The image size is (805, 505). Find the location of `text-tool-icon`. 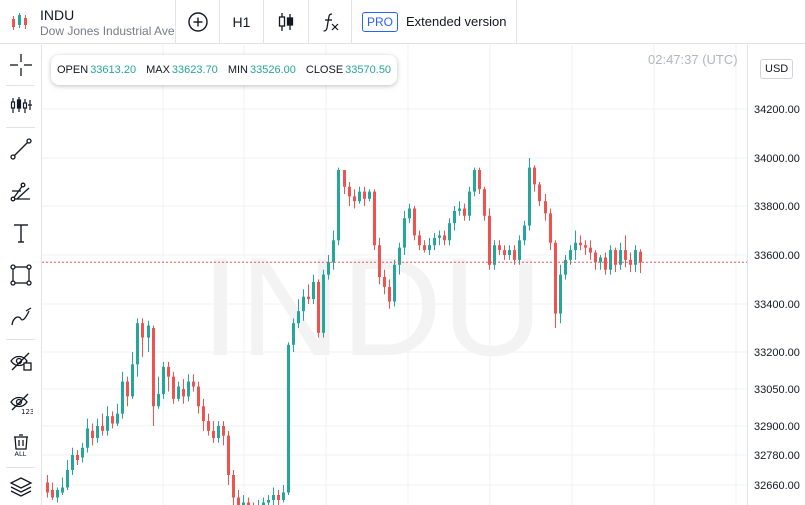

text-tool-icon is located at coordinates (20, 233).